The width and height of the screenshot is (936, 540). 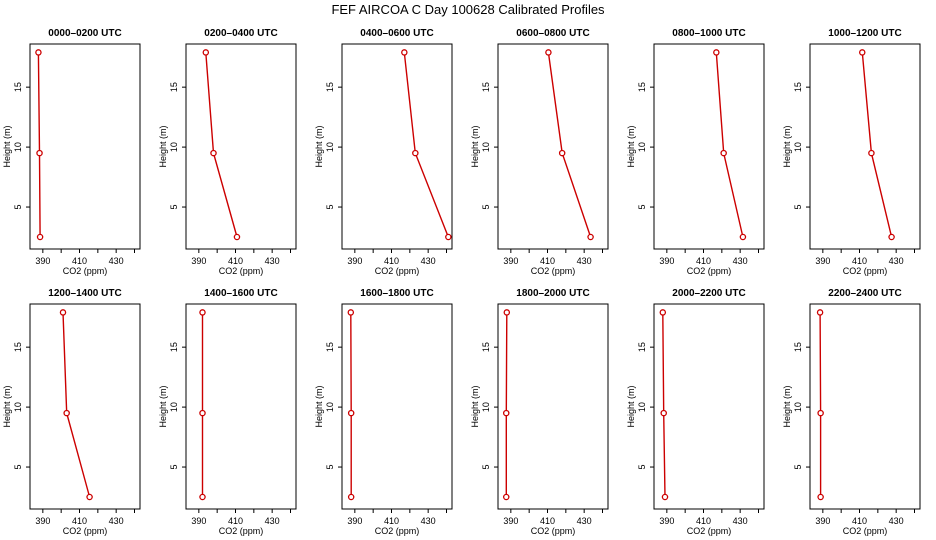 What do you see at coordinates (486, 467) in the screenshot?
I see `panel-10-ytick-label: 5` at bounding box center [486, 467].